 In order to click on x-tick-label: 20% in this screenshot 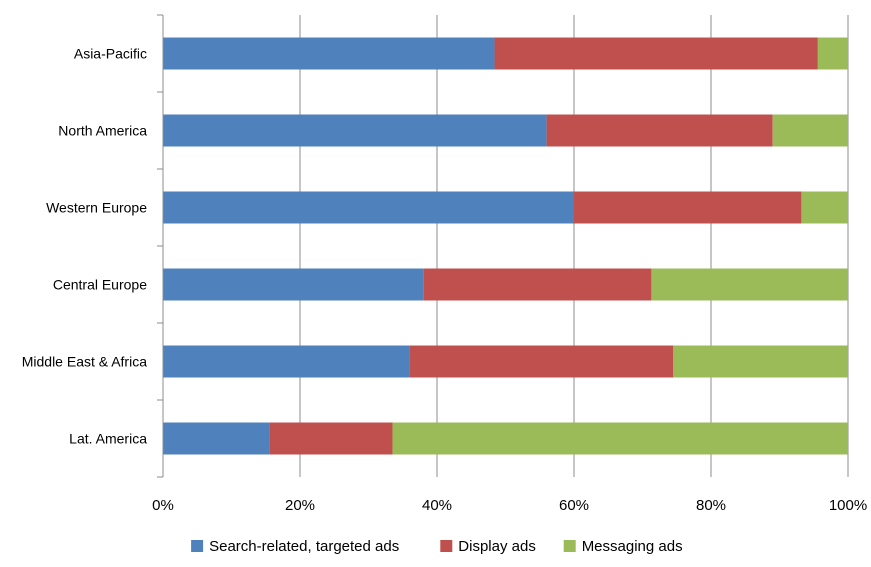, I will do `click(300, 505)`.